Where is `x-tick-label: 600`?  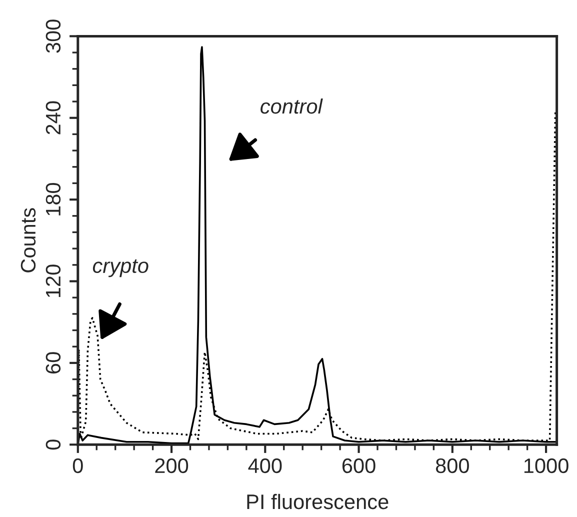
x-tick-label: 600 is located at coordinates (359, 466).